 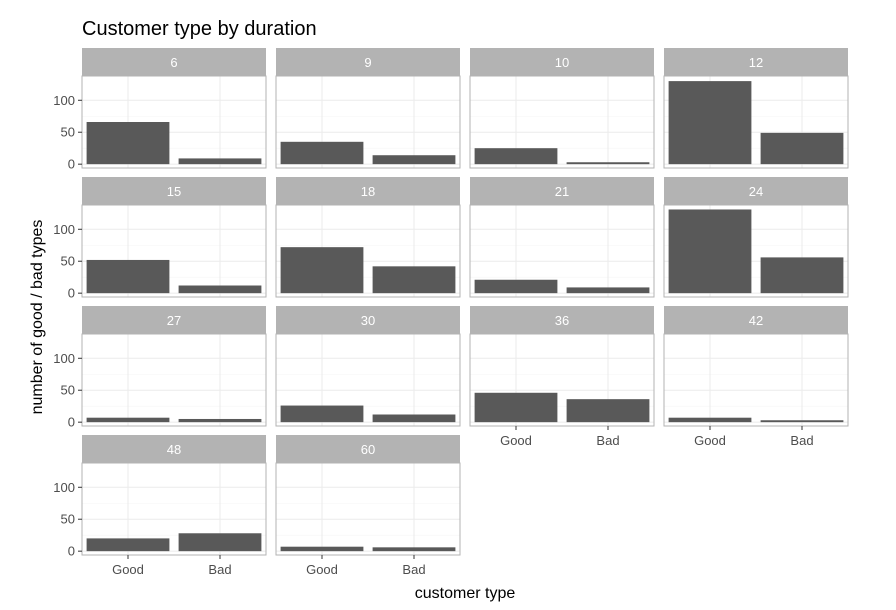 I want to click on facet-panel: 27 0 50 100, so click(x=160, y=368).